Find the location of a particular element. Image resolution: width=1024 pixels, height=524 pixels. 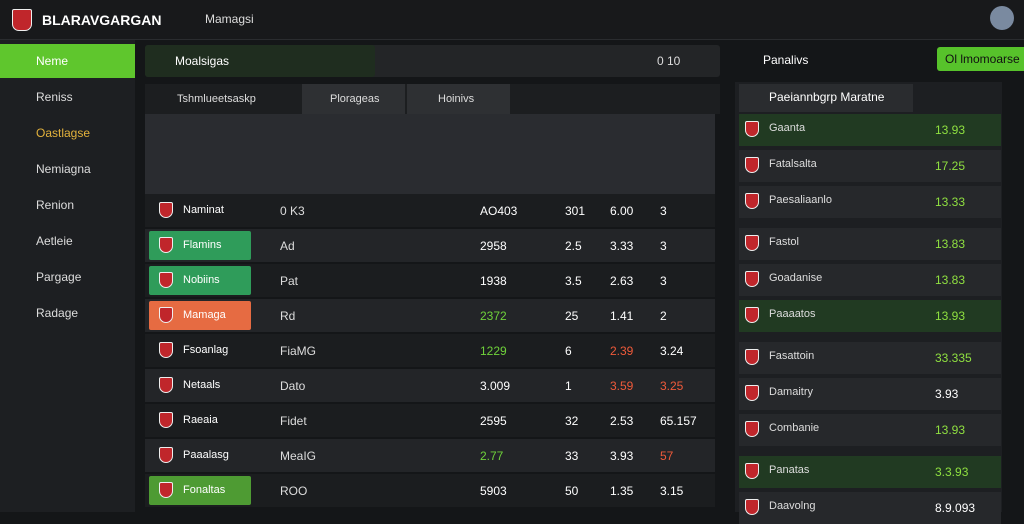

team-tag: ROO is located at coordinates (294, 491).